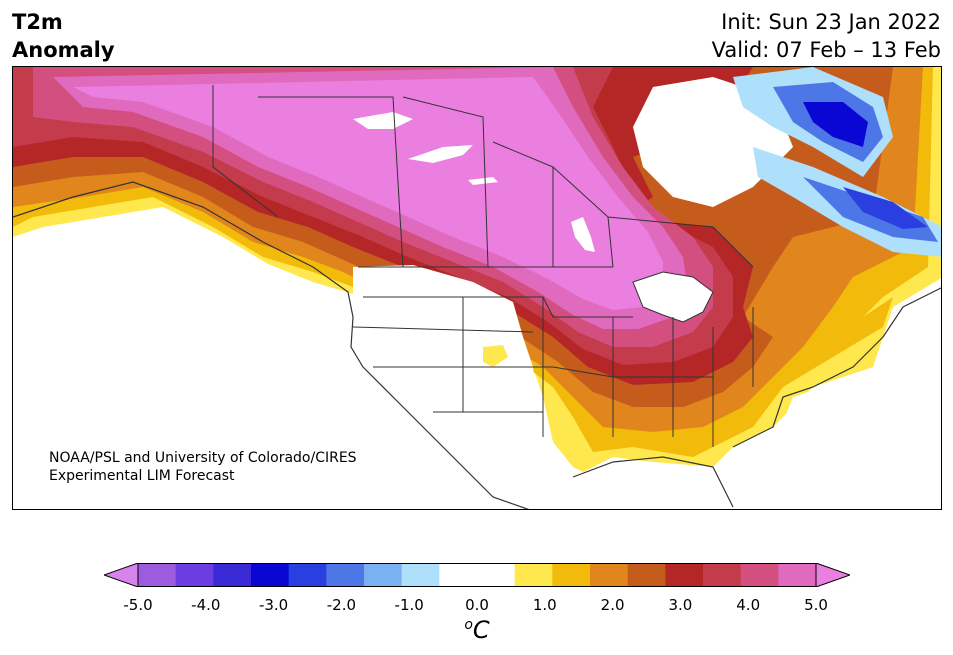 The width and height of the screenshot is (953, 655). Describe the element at coordinates (383, 120) in the screenshot. I see `lake-great-bear` at that location.